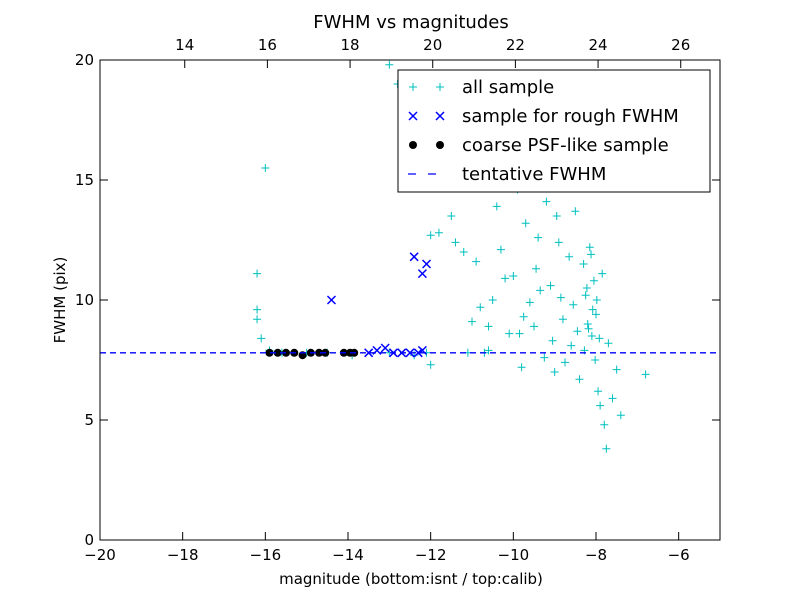 This screenshot has height=600, width=800. What do you see at coordinates (508, 87) in the screenshot?
I see `legend-label: all sample` at bounding box center [508, 87].